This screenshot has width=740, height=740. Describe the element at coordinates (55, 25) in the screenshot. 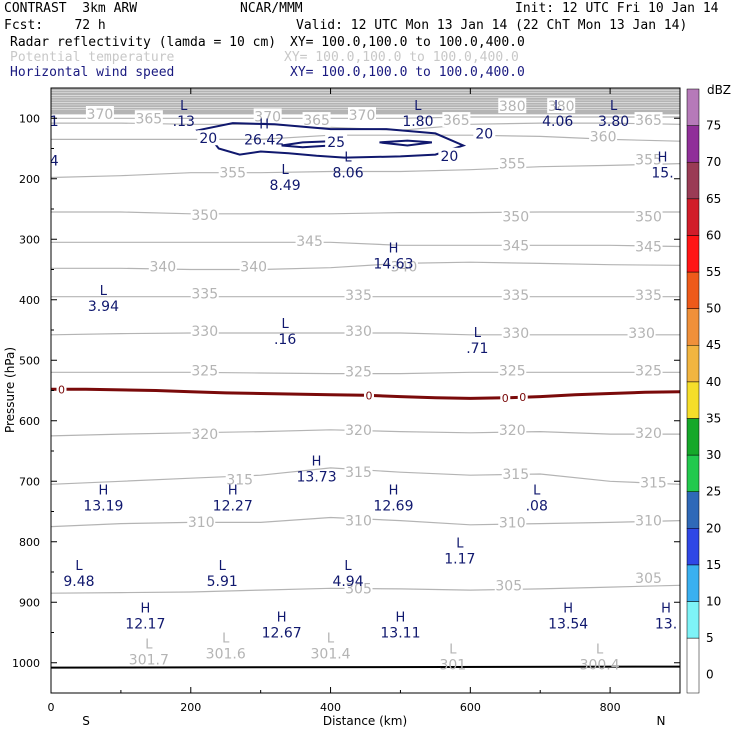

I see `forecast-hour: Fcst: 72 h` at that location.